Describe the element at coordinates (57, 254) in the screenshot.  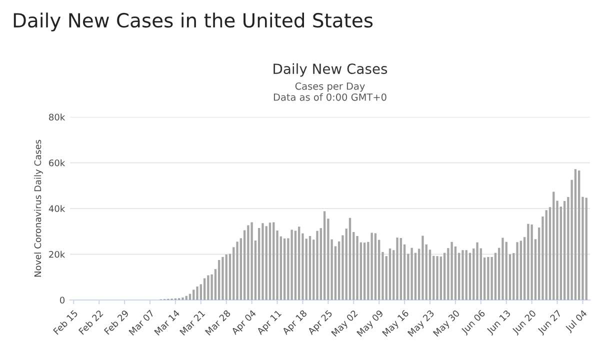
I see `y-tick-label: 20k` at that location.